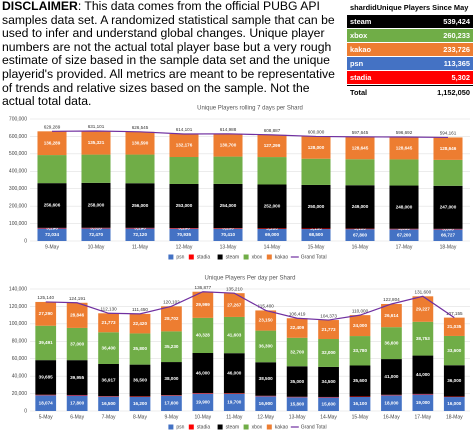 The height and width of the screenshot is (435, 474). Describe the element at coordinates (234, 372) in the screenshot. I see `data-label: 46,000` at that location.